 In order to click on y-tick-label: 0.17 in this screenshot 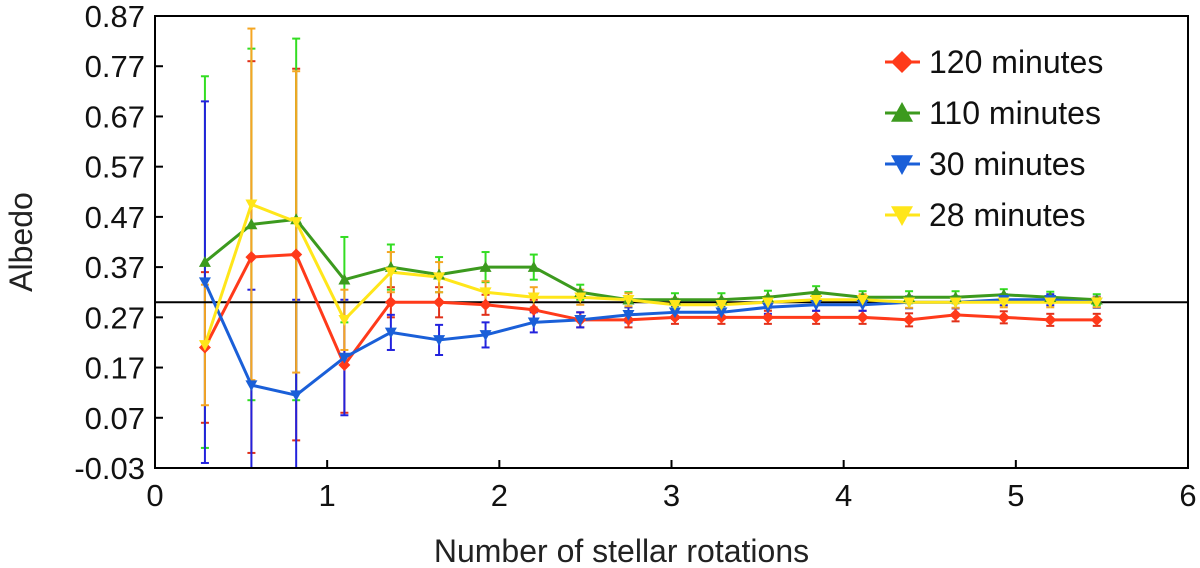, I will do `click(115, 368)`.